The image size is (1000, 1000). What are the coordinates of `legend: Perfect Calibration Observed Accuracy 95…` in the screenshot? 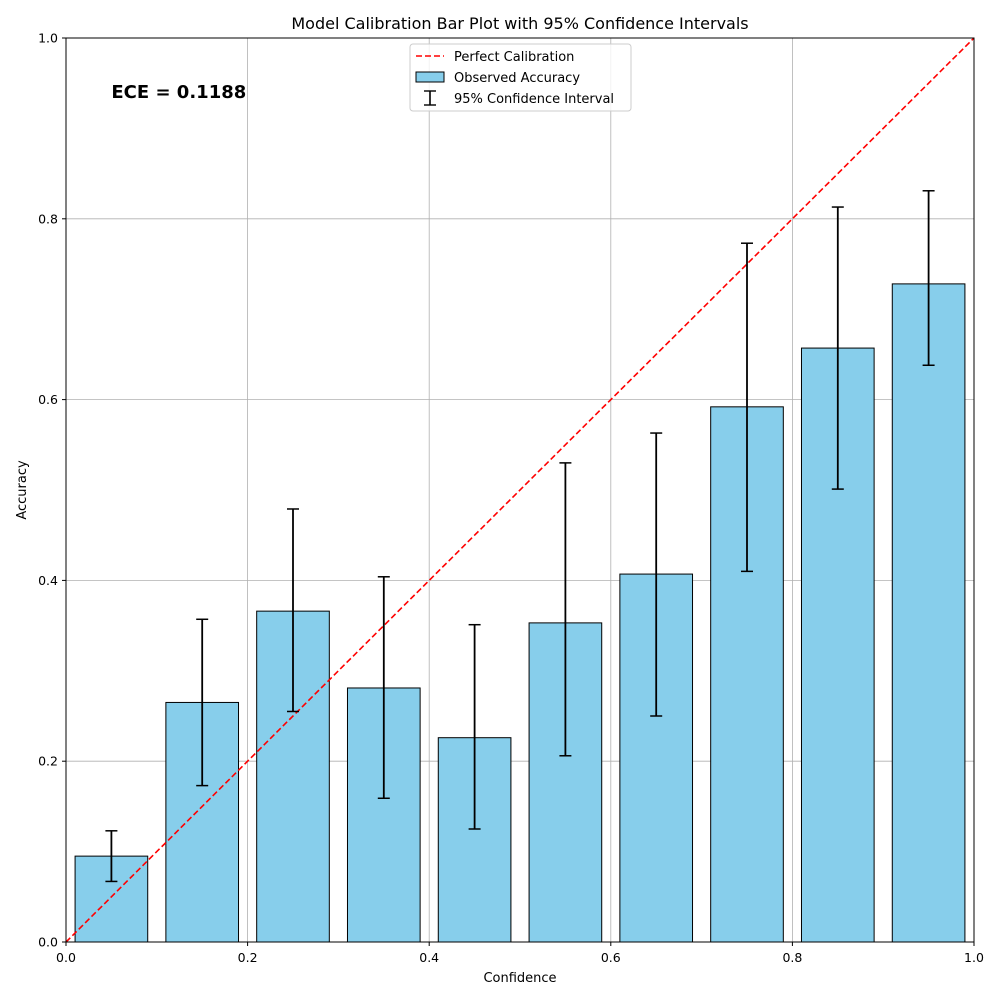 It's located at (520, 77).